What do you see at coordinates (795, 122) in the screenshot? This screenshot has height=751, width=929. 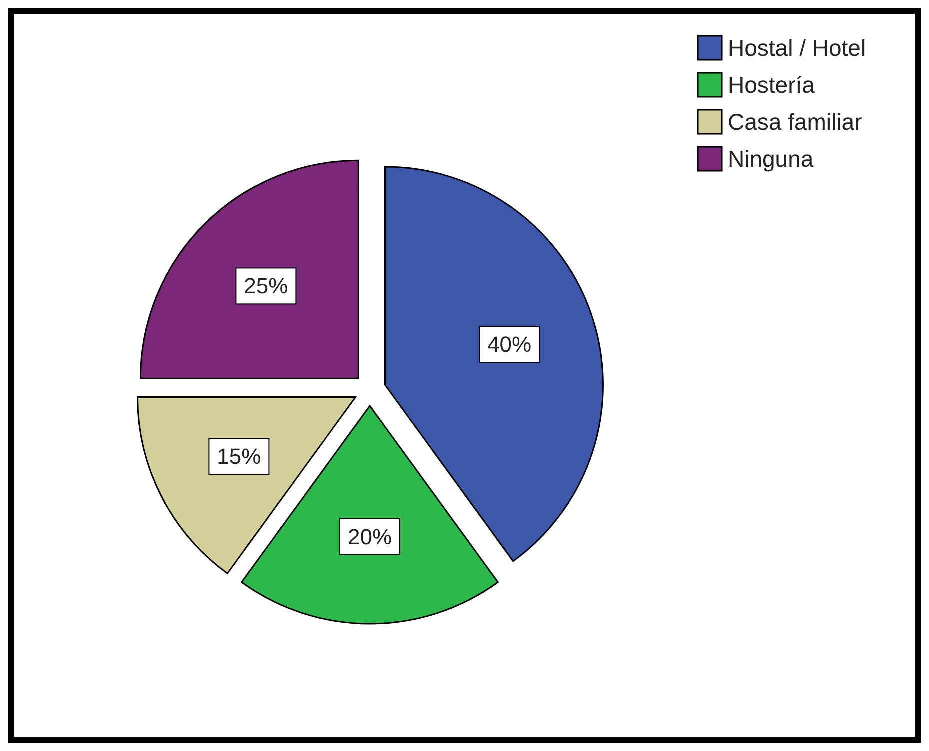 I see `legend-label: Casa familiar` at bounding box center [795, 122].